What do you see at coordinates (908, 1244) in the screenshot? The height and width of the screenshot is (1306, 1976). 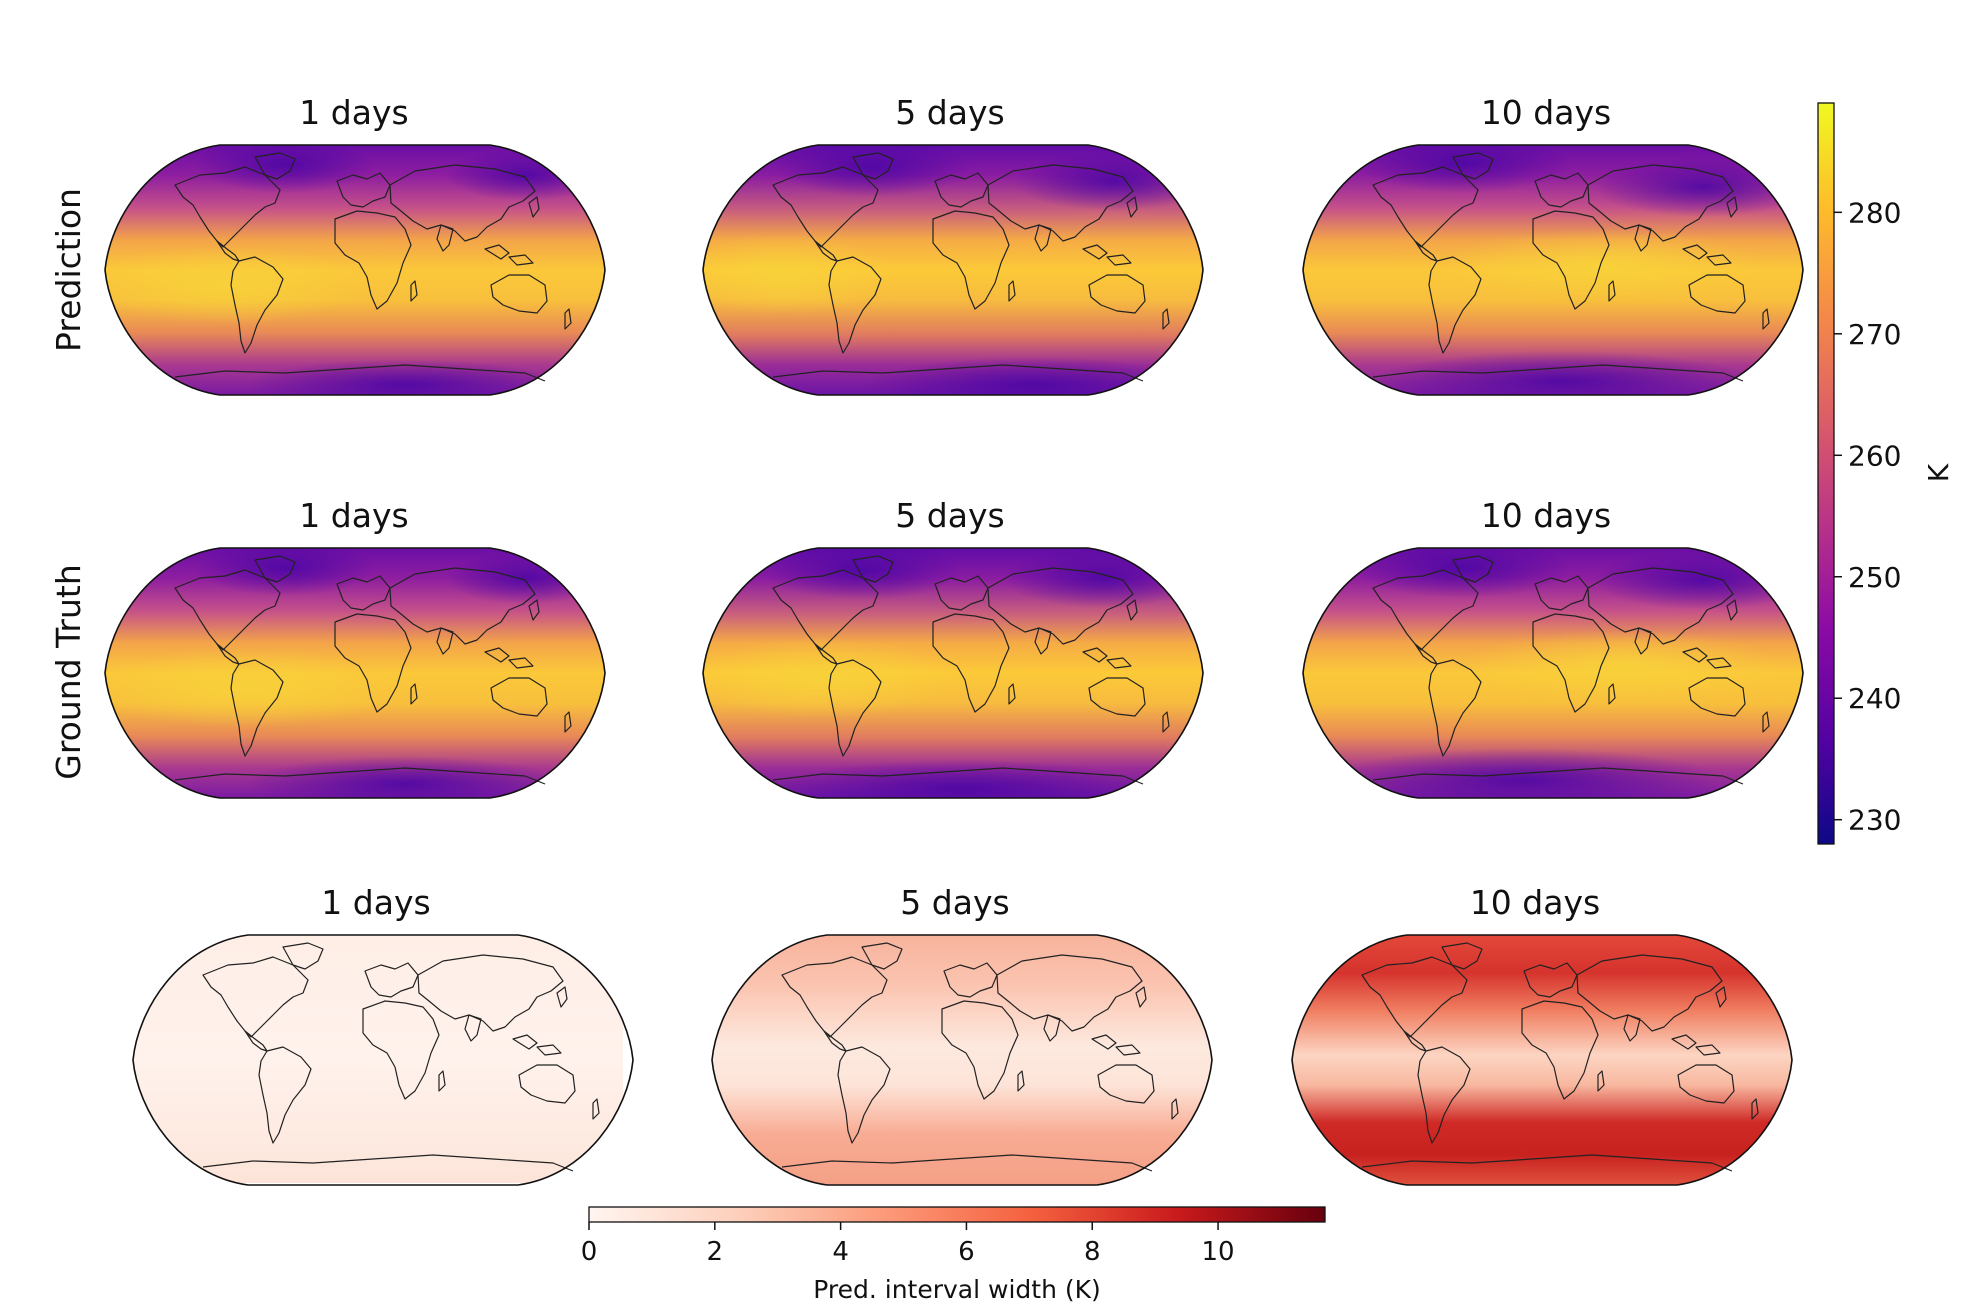 I see `colorbar-interval-width-ticks: 0 2 4 6 8 10` at bounding box center [908, 1244].